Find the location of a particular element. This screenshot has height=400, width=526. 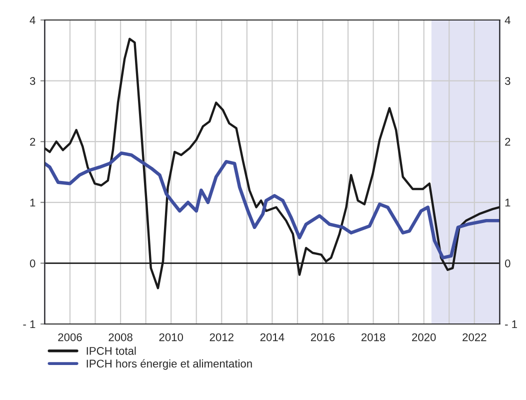

y2-tick-label: - 1 is located at coordinates (511, 324).